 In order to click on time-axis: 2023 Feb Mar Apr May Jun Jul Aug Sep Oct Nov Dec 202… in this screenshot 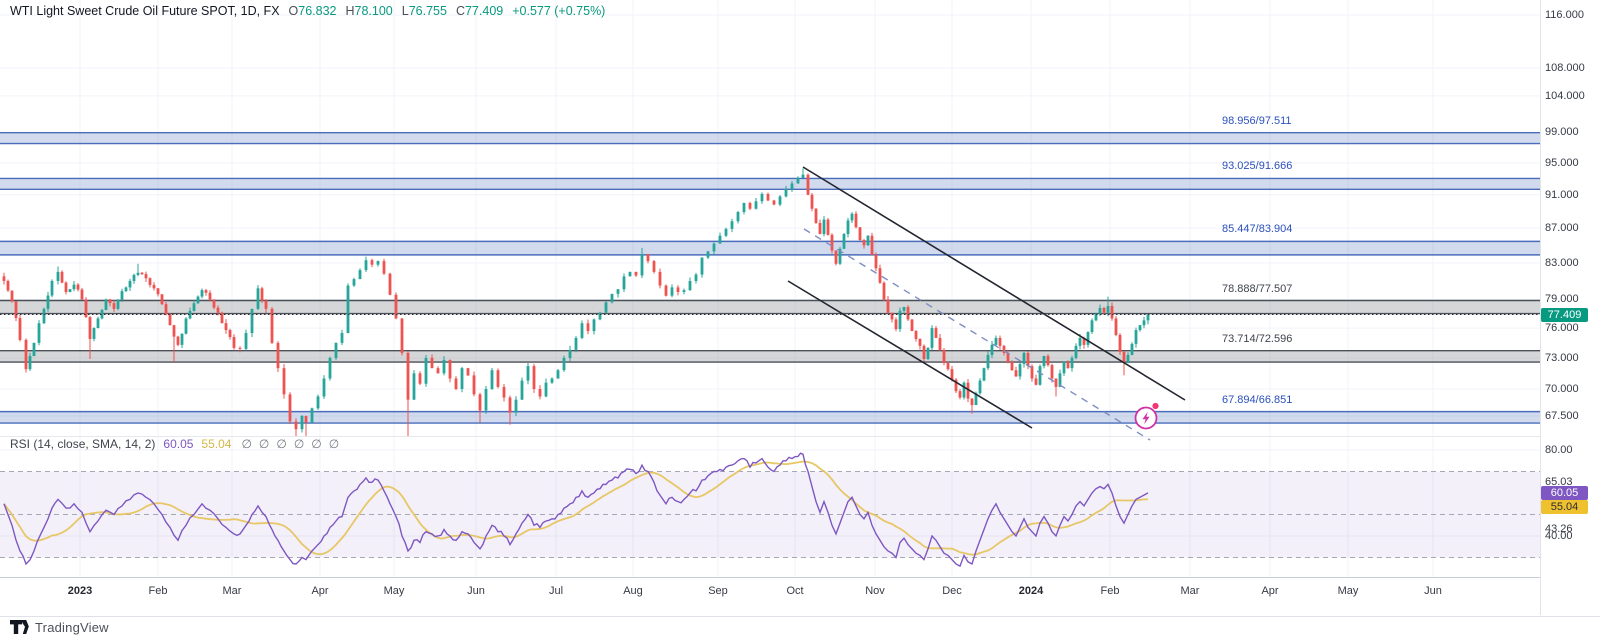, I will do `click(800, 597)`.